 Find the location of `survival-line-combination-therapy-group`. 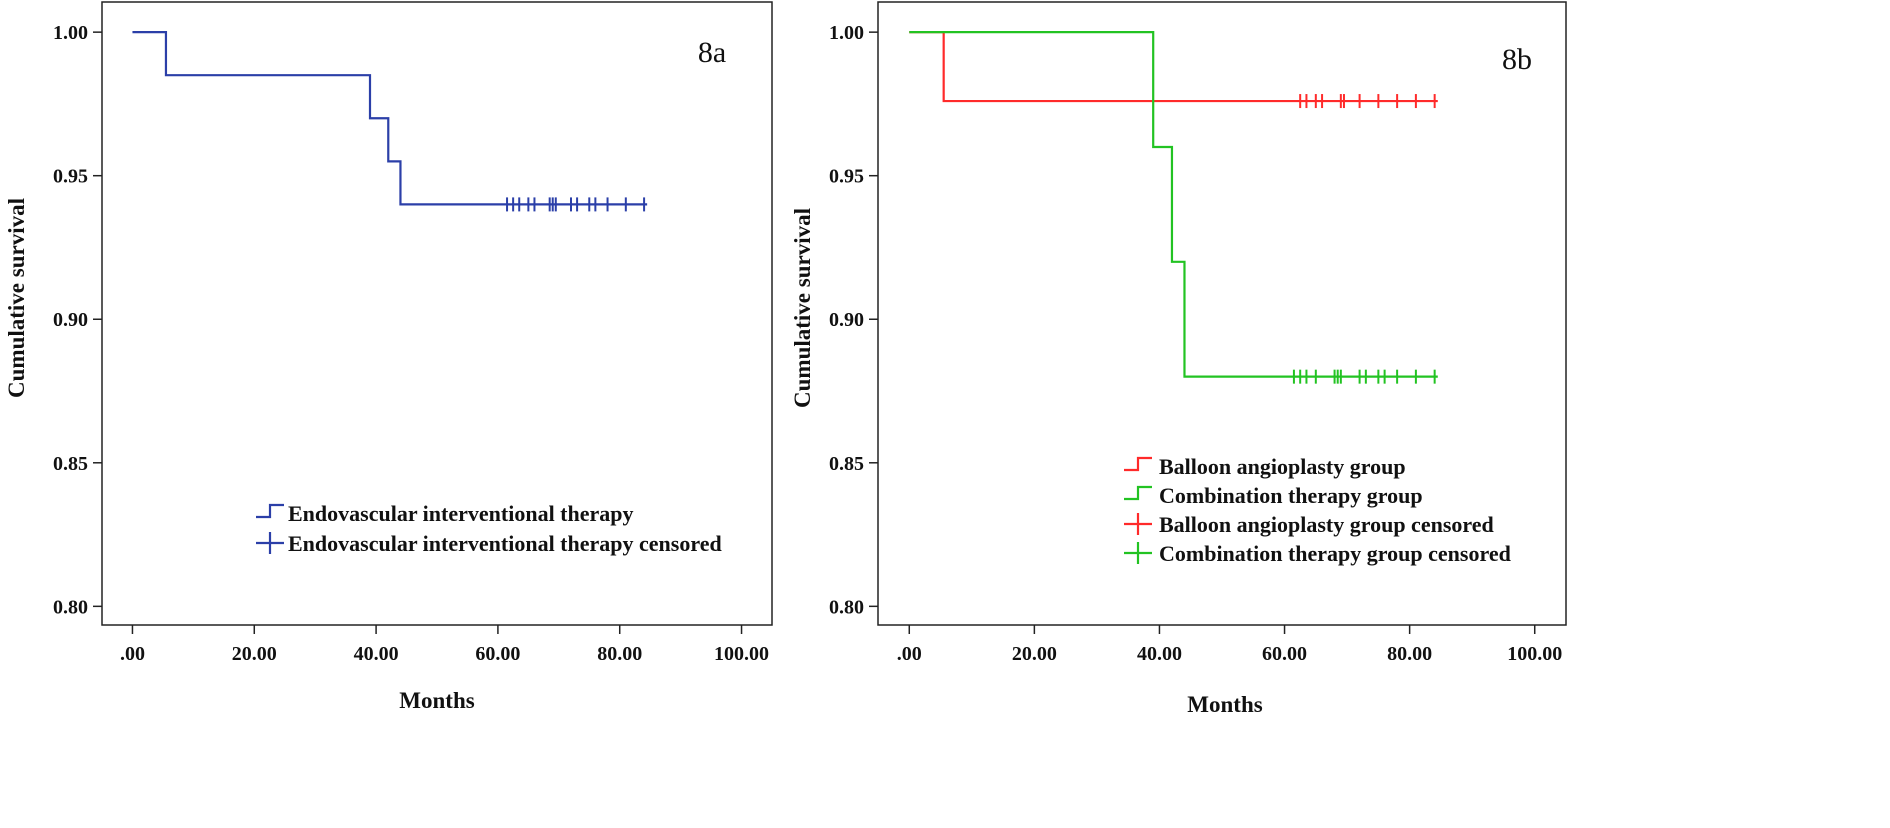

survival-line-combination-therapy-group is located at coordinates (1173, 204).